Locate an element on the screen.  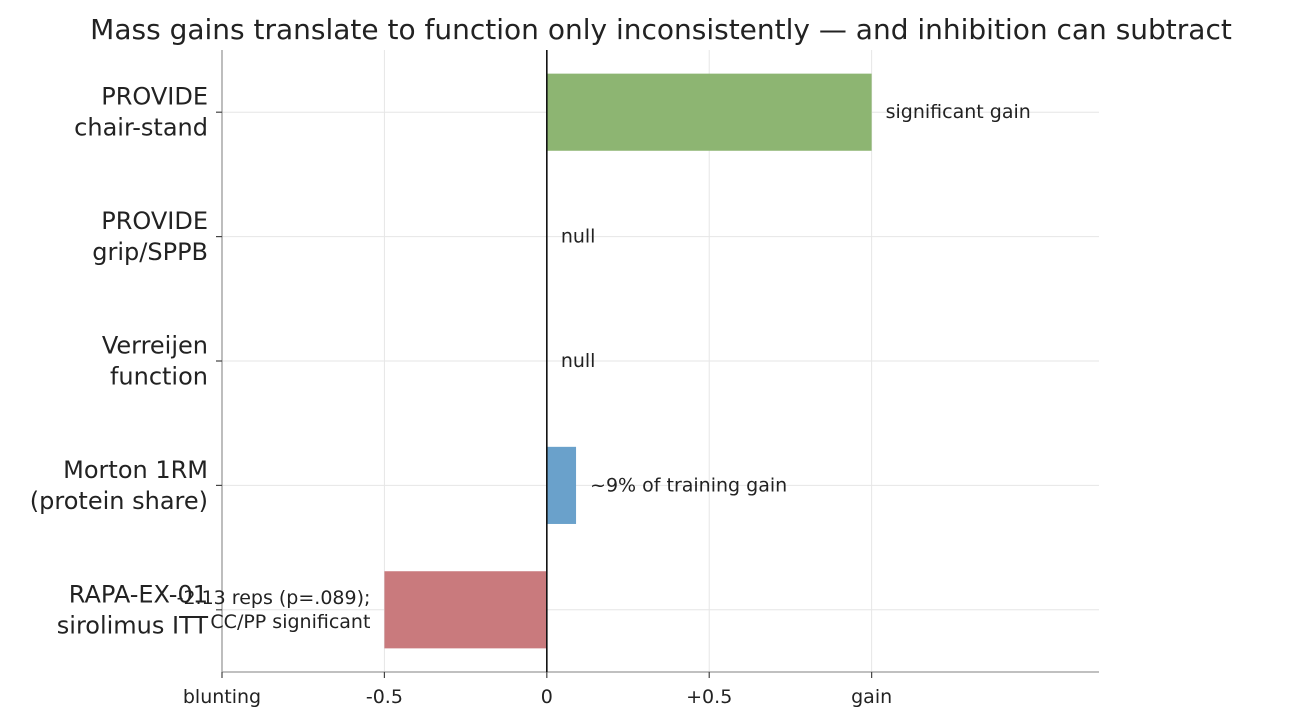
x-tick-label: -0.5 is located at coordinates (384, 697).